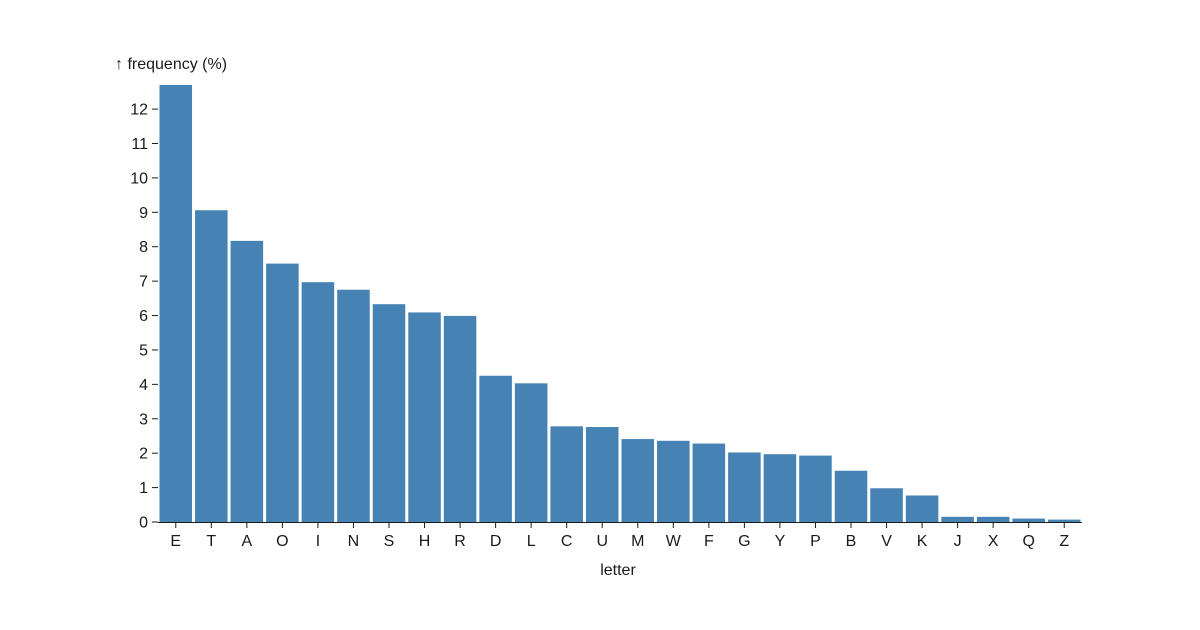 This screenshot has width=1200, height=630. What do you see at coordinates (618, 570) in the screenshot?
I see `x-axis-title: letter` at bounding box center [618, 570].